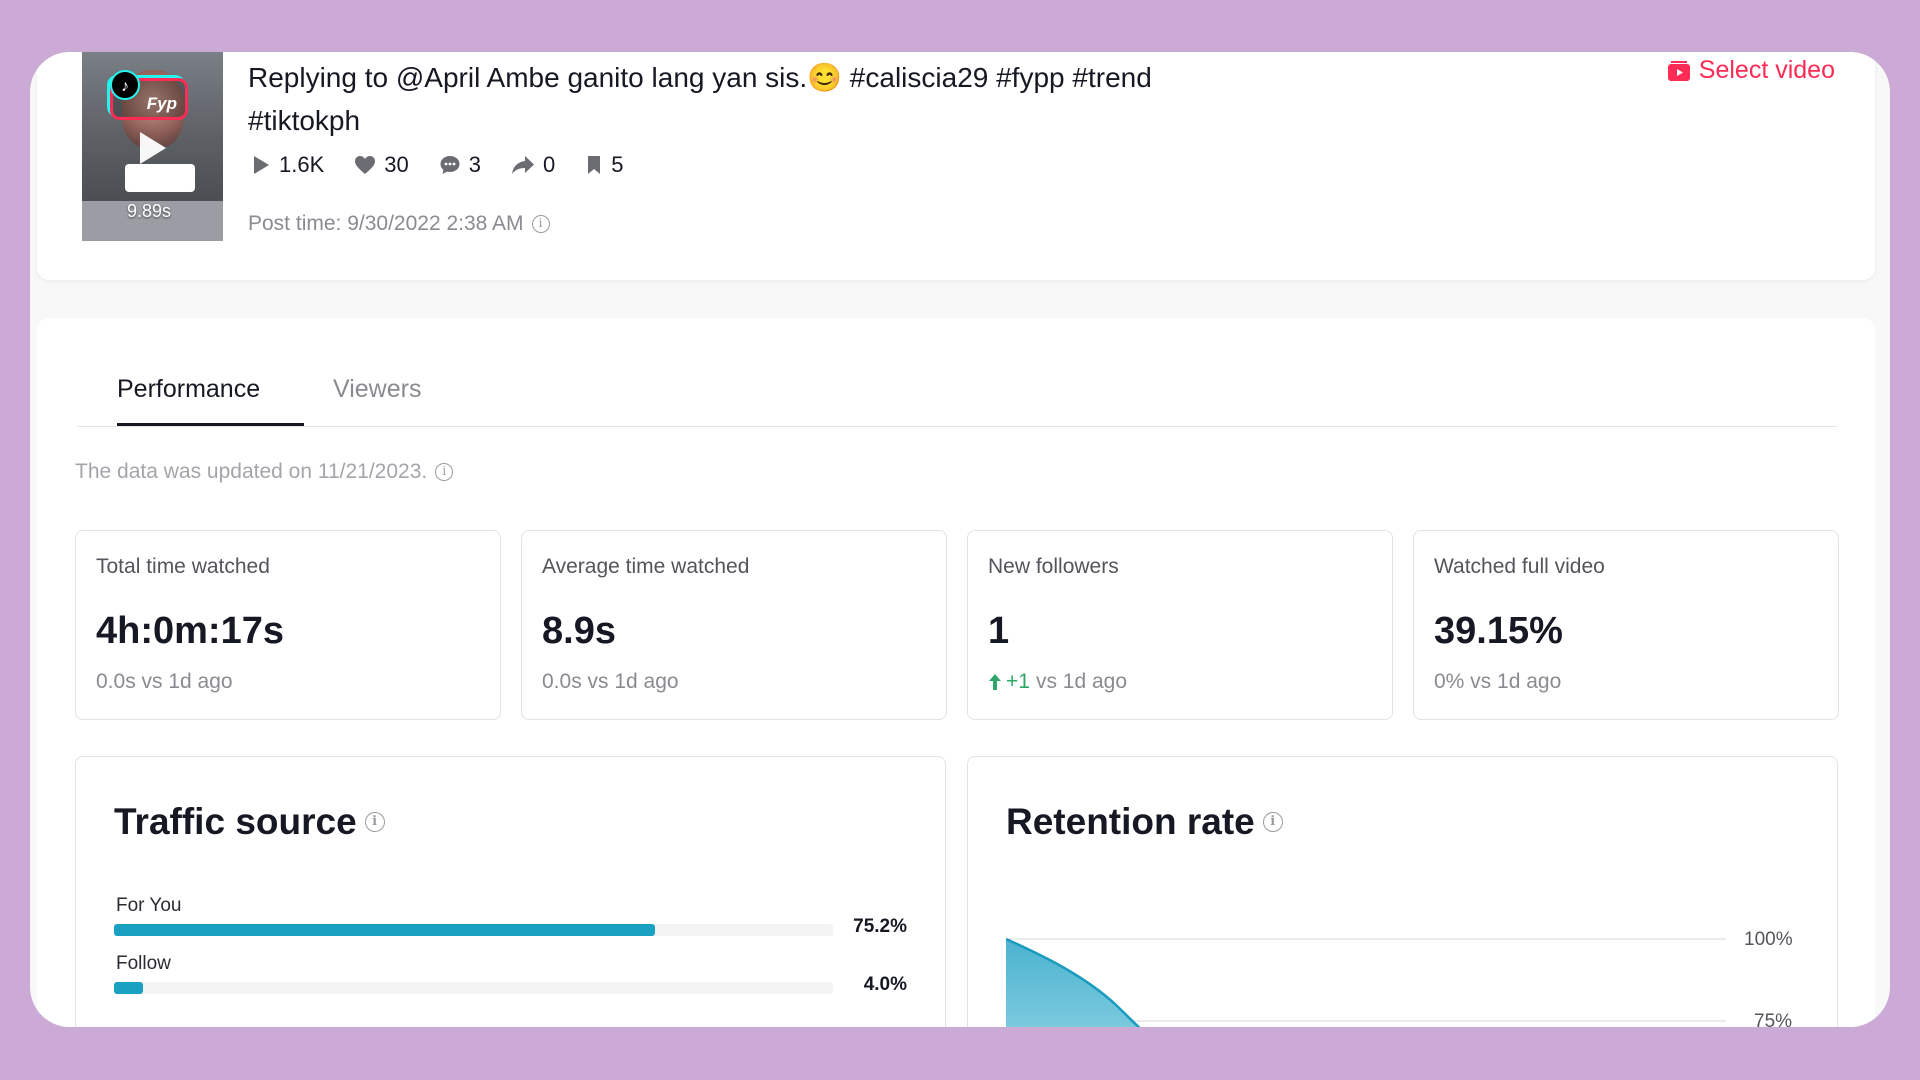 Image resolution: width=1920 pixels, height=1080 pixels. Describe the element at coordinates (149, 211) in the screenshot. I see `video-duration: 9.89s` at that location.